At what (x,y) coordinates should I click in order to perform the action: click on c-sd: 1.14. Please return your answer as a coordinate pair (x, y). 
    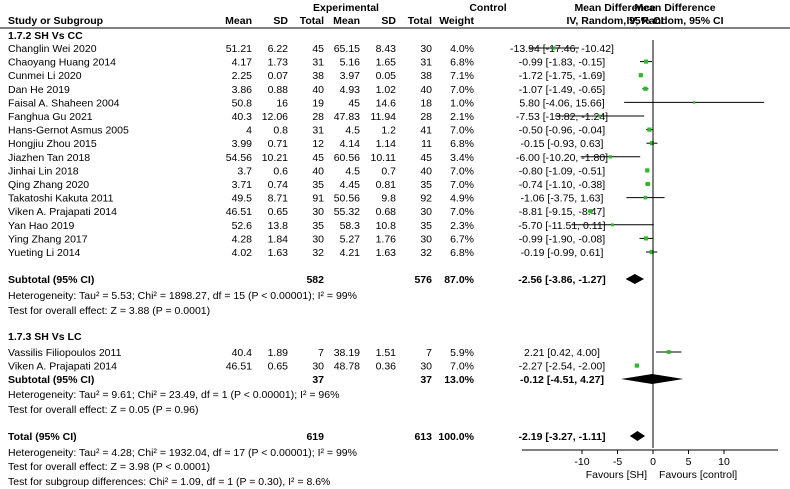
    Looking at the image, I should click on (386, 144).